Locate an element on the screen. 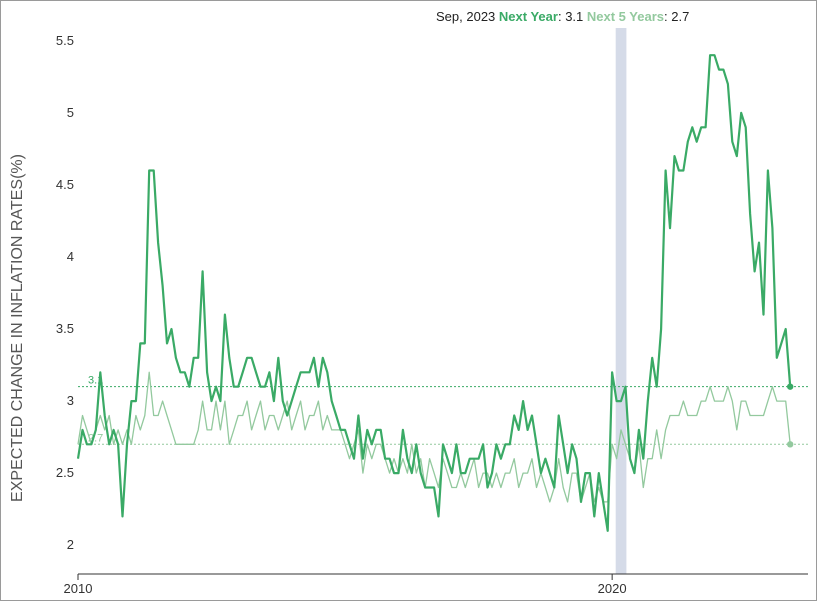 The image size is (817, 601). y-tick-label: 5 is located at coordinates (70, 112).